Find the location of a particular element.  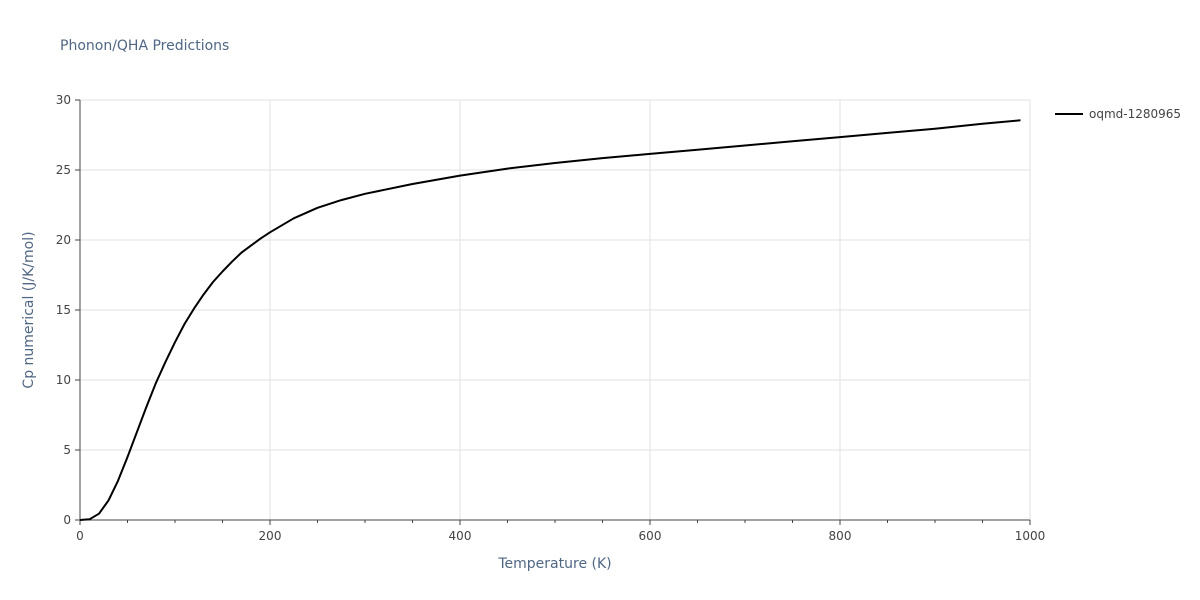

y-tick-label: 15 is located at coordinates (63, 310).